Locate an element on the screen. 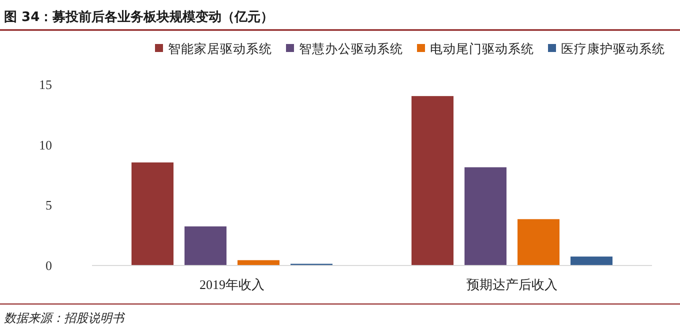 This screenshot has width=680, height=329. y-tick-label: 15 is located at coordinates (45, 84).